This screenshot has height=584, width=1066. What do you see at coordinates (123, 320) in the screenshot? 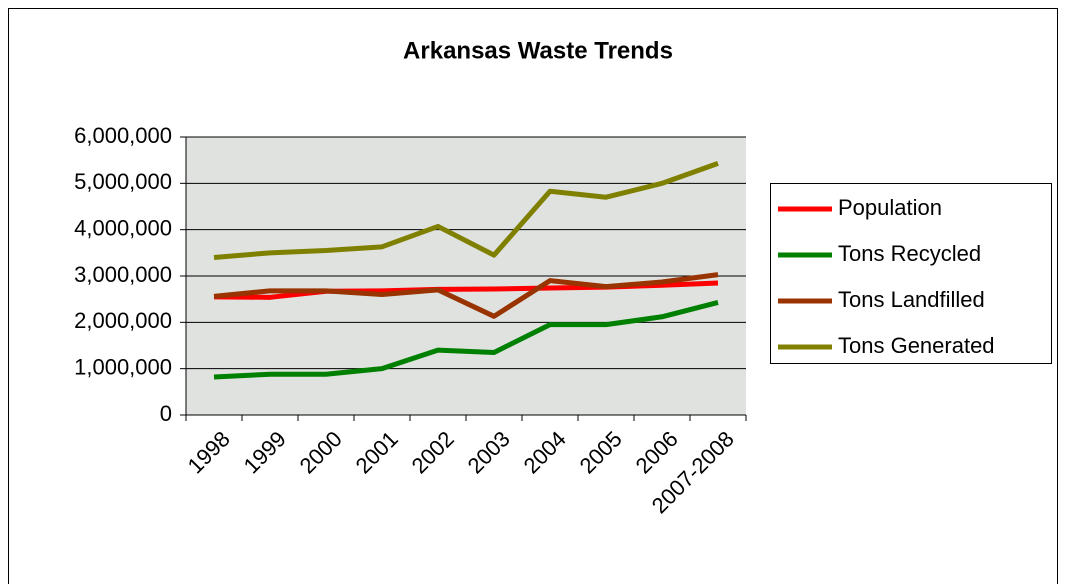
I see `y-tick-label: 2,000,000` at bounding box center [123, 320].